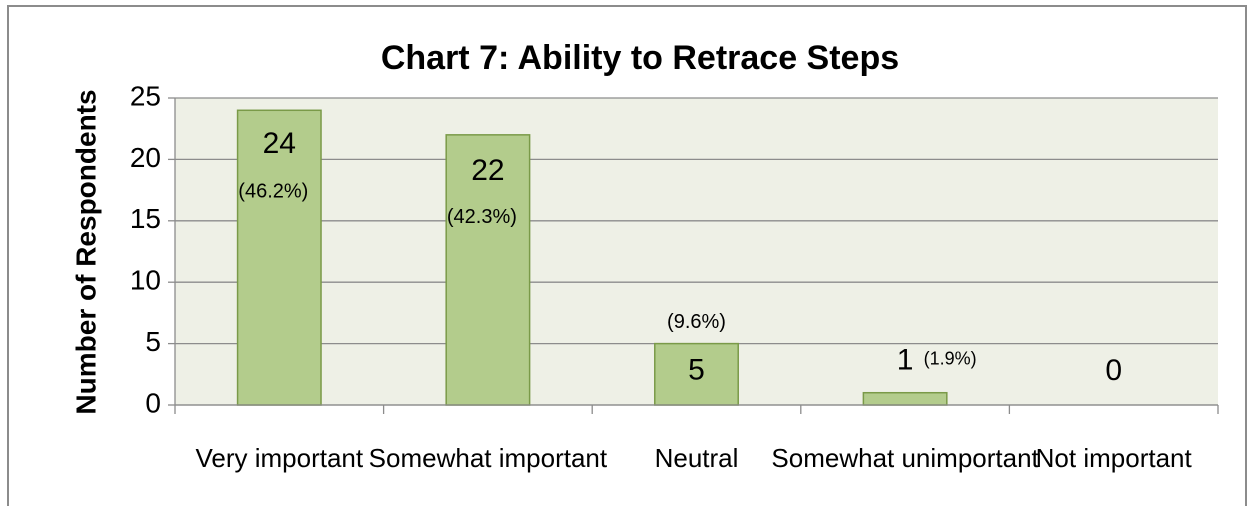 This screenshot has height=506, width=1253. I want to click on y-tick-label: 10, so click(145, 280).